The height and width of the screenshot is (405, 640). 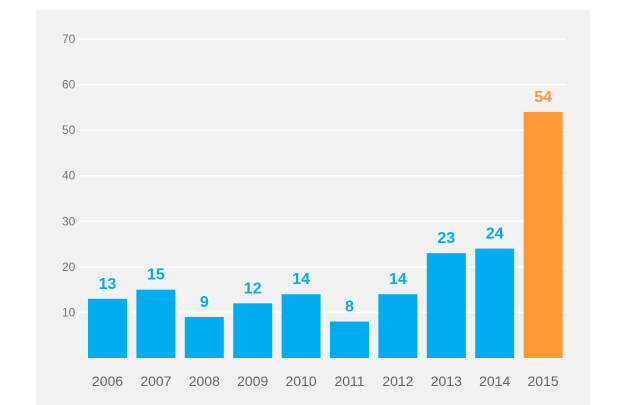 I want to click on x-tick-label: 2008, so click(x=204, y=381).